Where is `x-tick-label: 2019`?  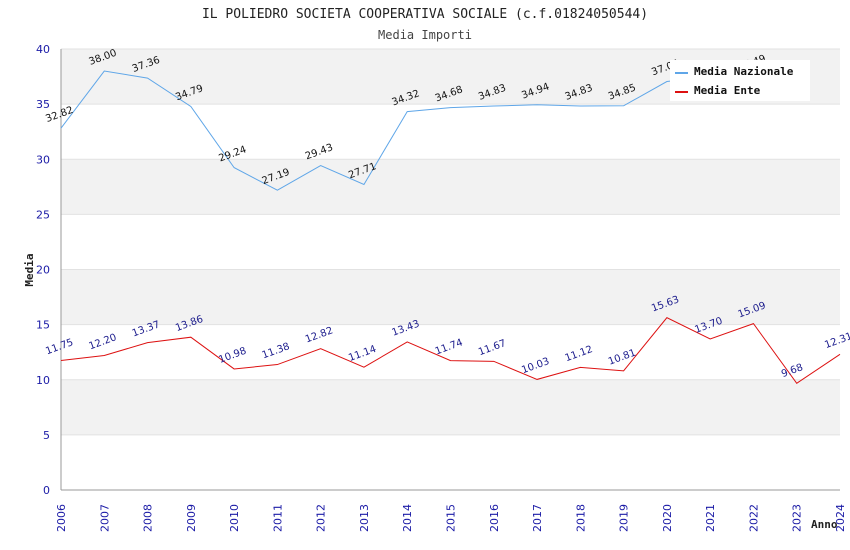 x-tick-label: 2019 is located at coordinates (624, 518).